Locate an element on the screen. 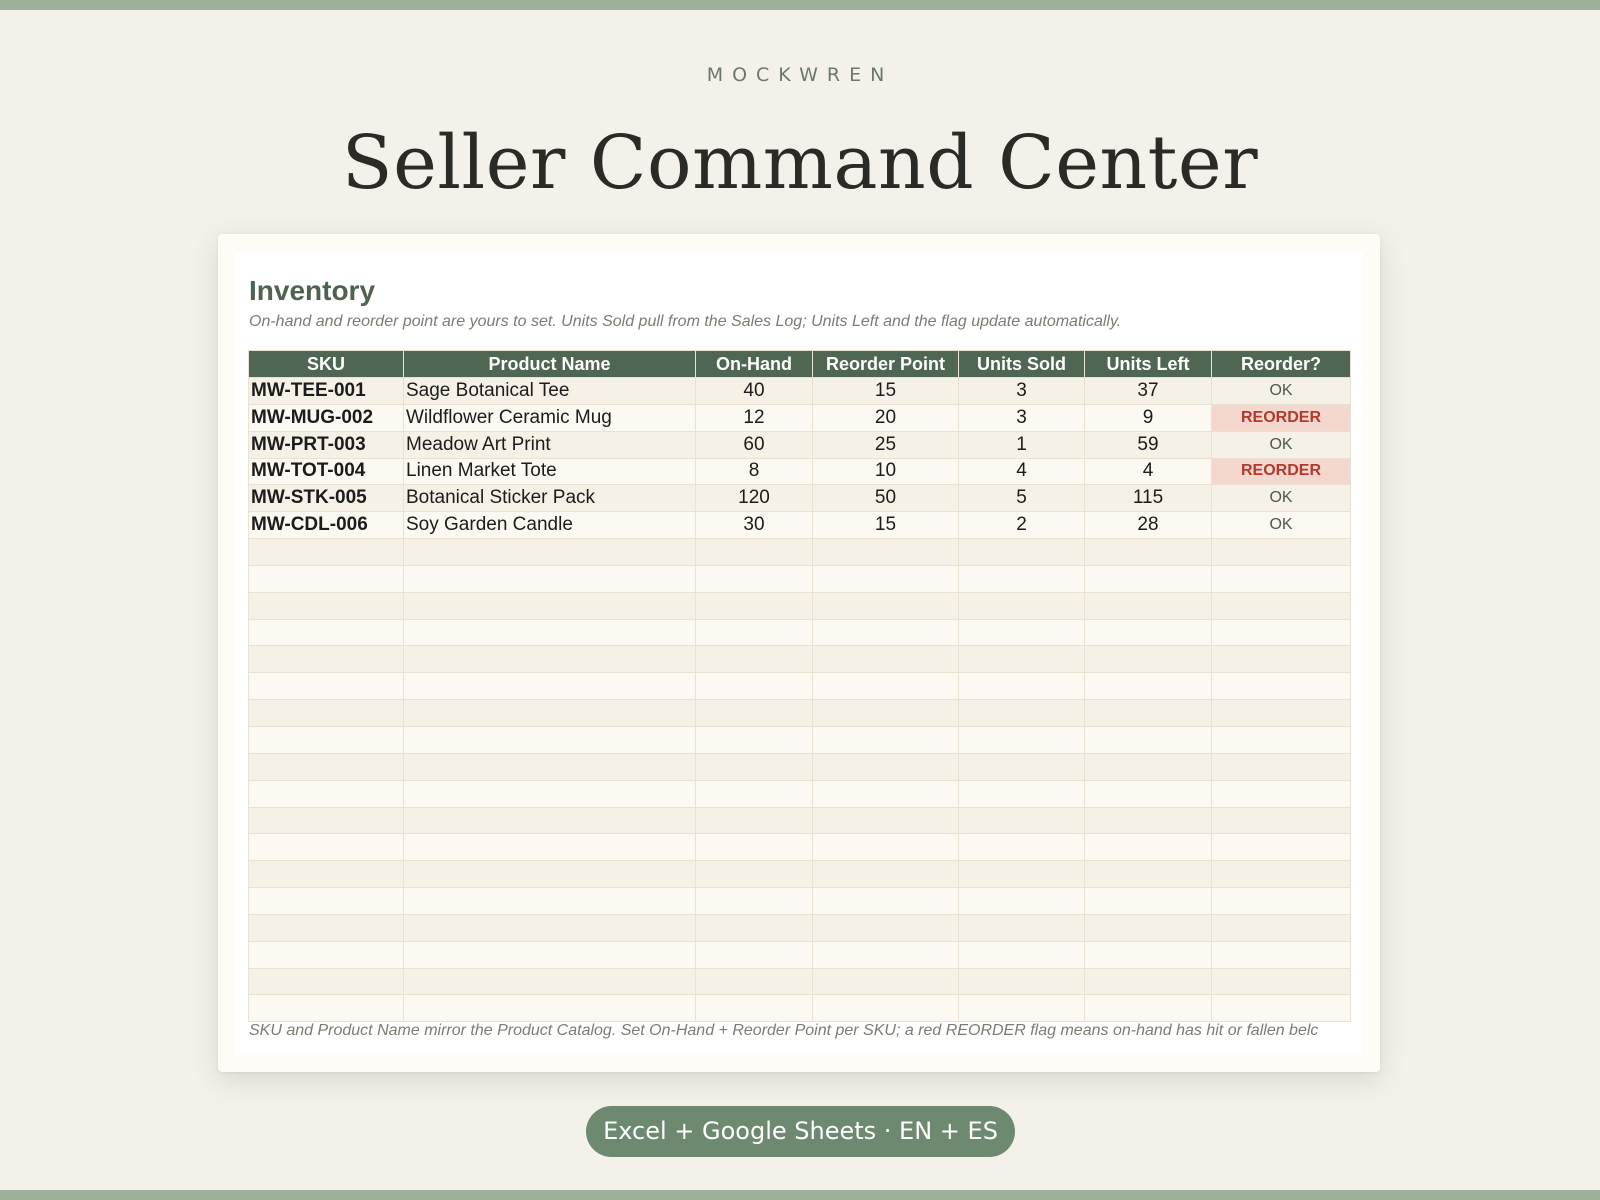 The width and height of the screenshot is (1600, 1200). sku-cell: MW-MUG-002 is located at coordinates (326, 417).